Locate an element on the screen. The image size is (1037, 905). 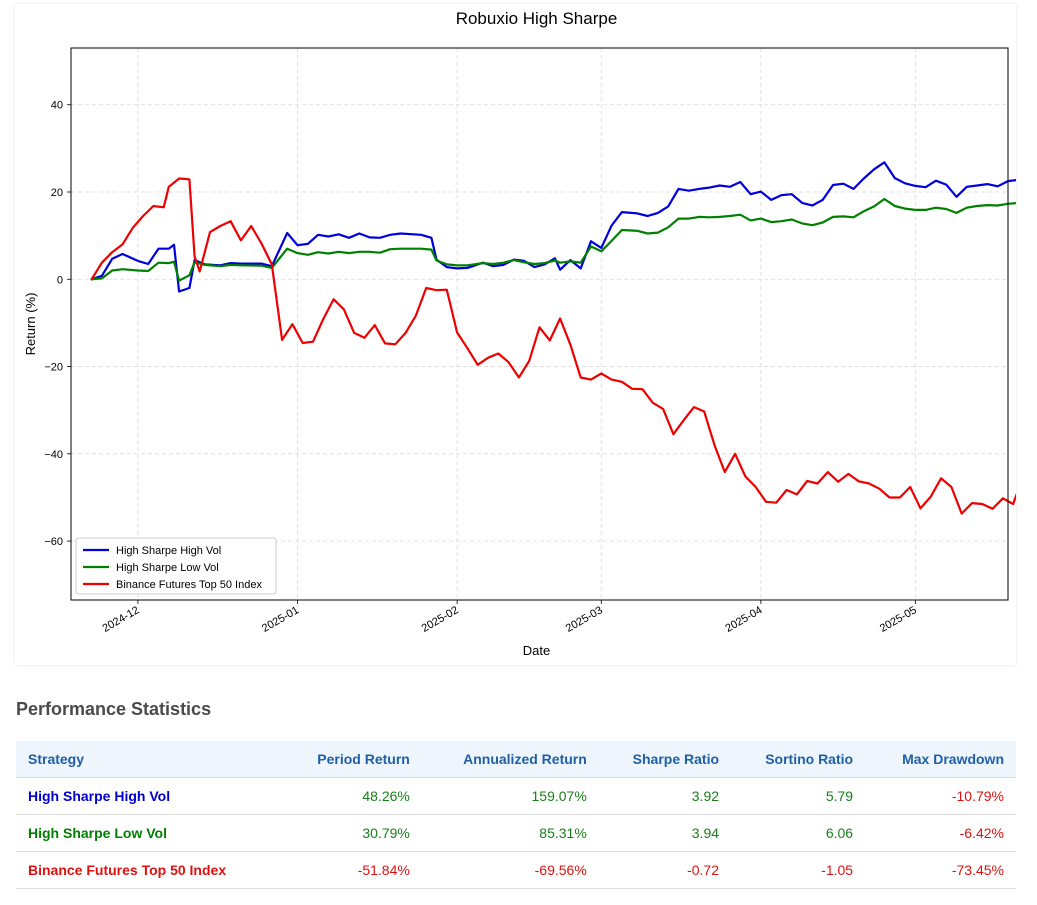
x-tick-label: 2025-05 is located at coordinates (898, 619).